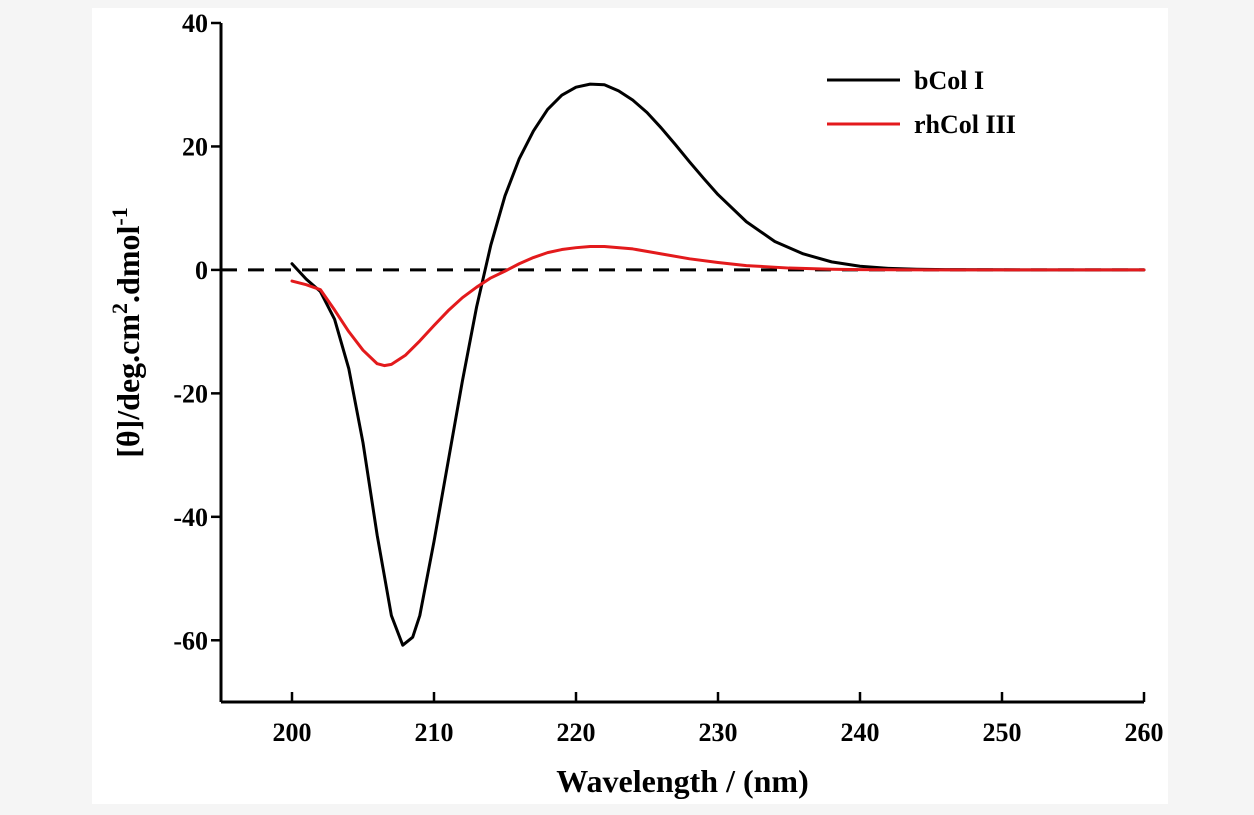 The image size is (1254, 815). Describe the element at coordinates (682, 781) in the screenshot. I see `x-axis-title: Wavelength / (nm)` at that location.